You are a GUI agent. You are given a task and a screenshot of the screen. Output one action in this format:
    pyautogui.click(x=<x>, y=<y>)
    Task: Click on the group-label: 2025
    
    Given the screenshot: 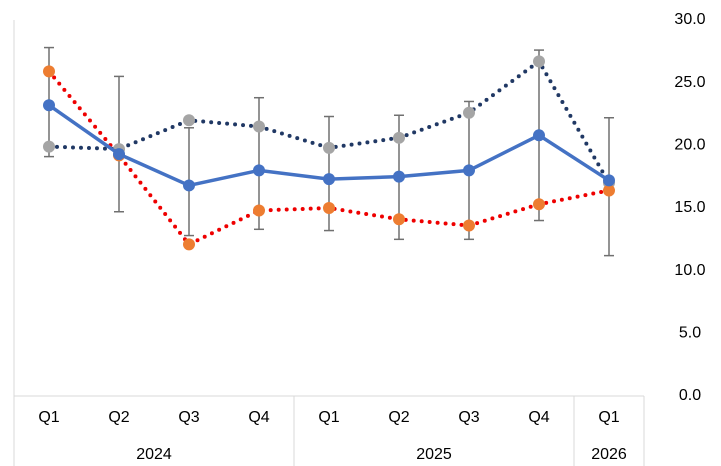 What is the action you would take?
    pyautogui.click(x=434, y=454)
    